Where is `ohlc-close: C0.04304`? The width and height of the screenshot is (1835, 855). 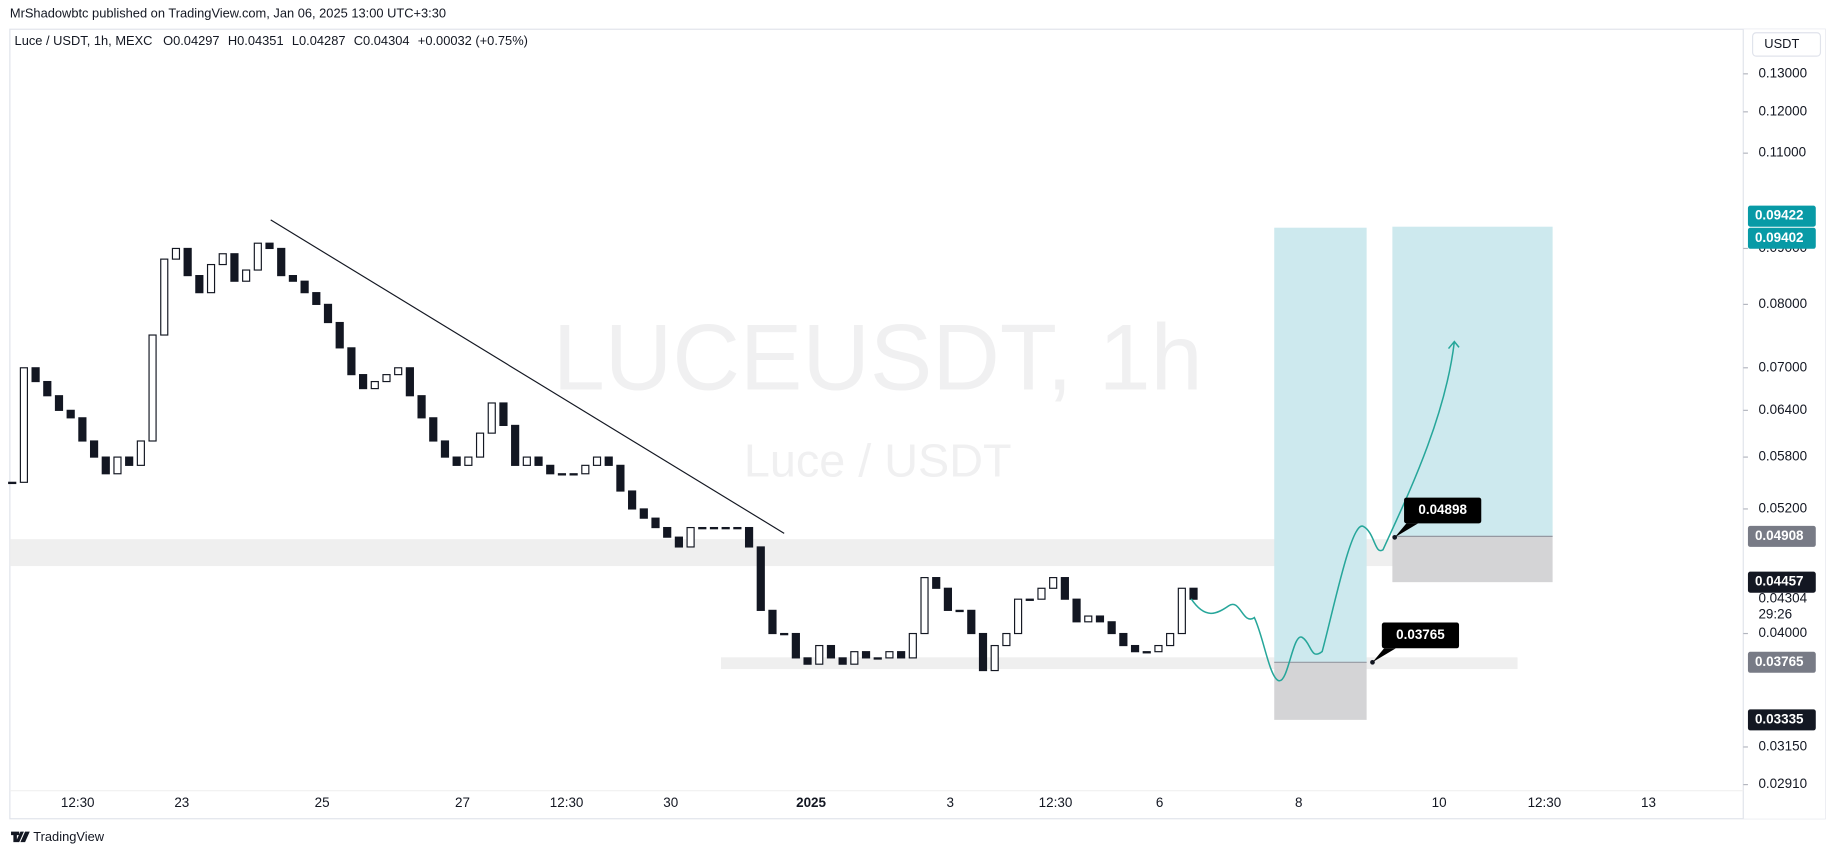
ohlc-close: C0.04304 is located at coordinates (382, 40).